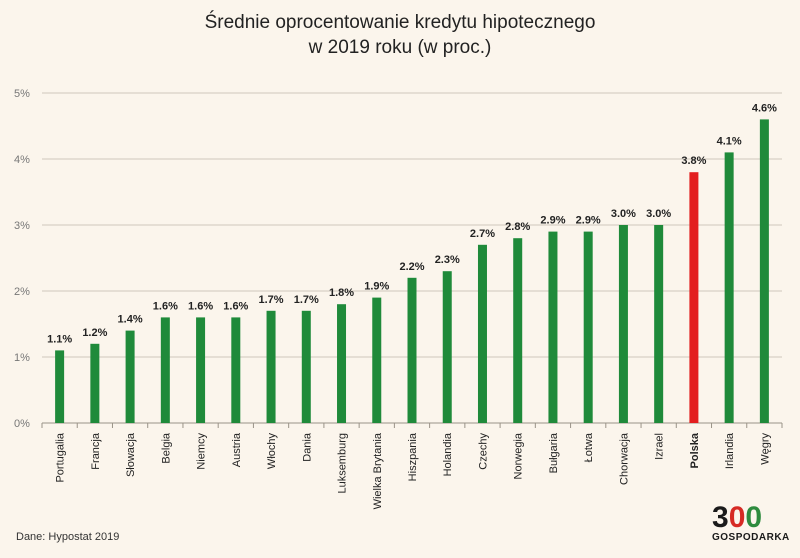  I want to click on data-label: 1.2%, so click(94, 333).